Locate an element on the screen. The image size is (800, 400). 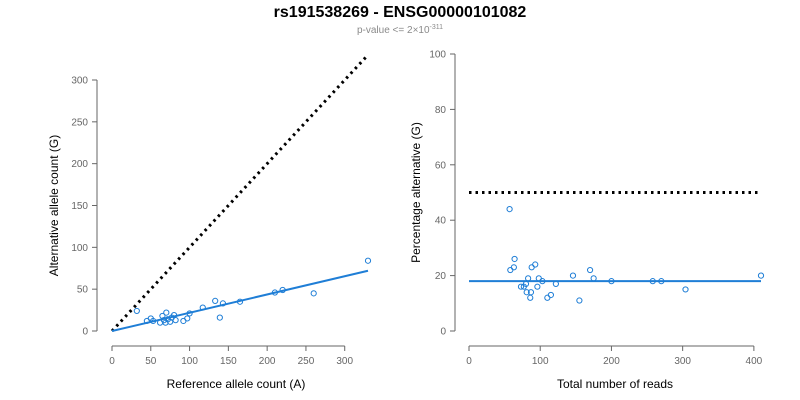
left-x-tick-label: 0 is located at coordinates (112, 361).